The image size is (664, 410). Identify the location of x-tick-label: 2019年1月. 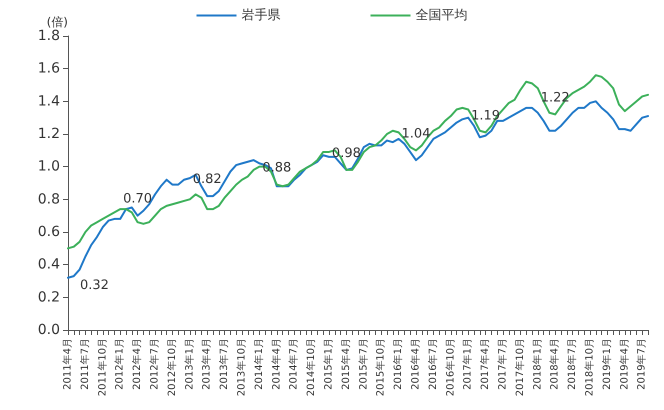
(606, 364).